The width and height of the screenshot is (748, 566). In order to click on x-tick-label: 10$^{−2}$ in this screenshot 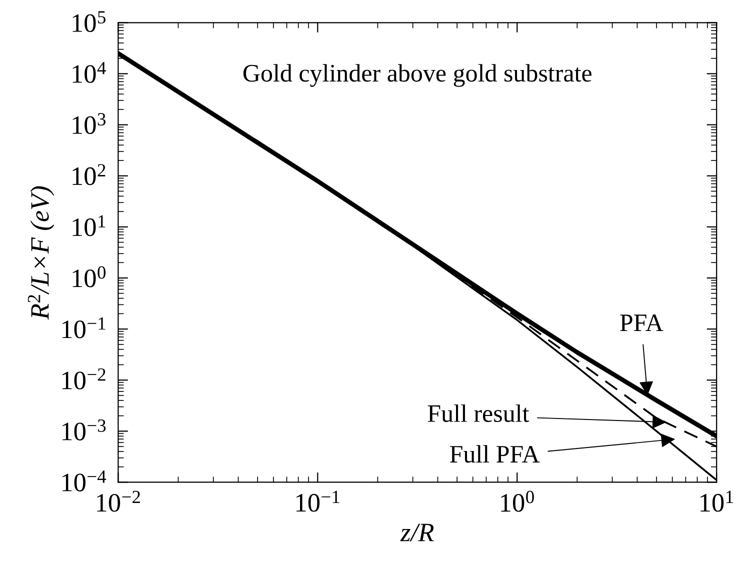, I will do `click(118, 501)`.